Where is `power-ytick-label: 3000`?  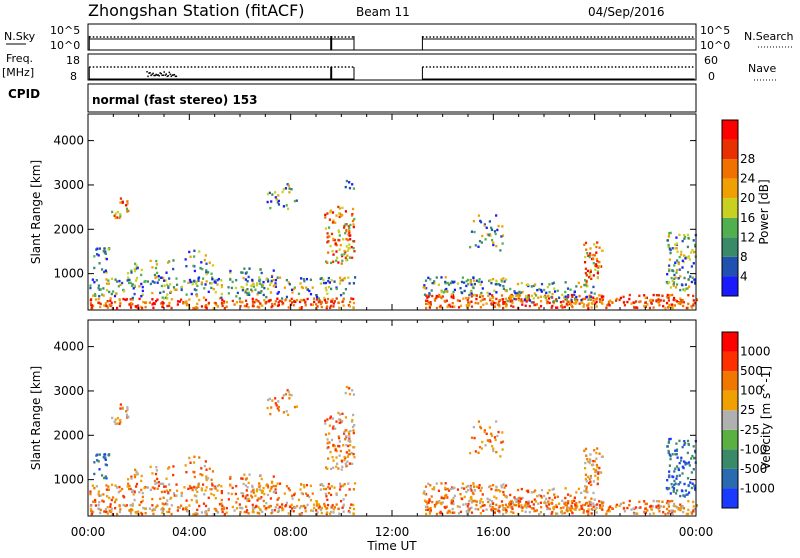 power-ytick-label: 3000 is located at coordinates (68, 185).